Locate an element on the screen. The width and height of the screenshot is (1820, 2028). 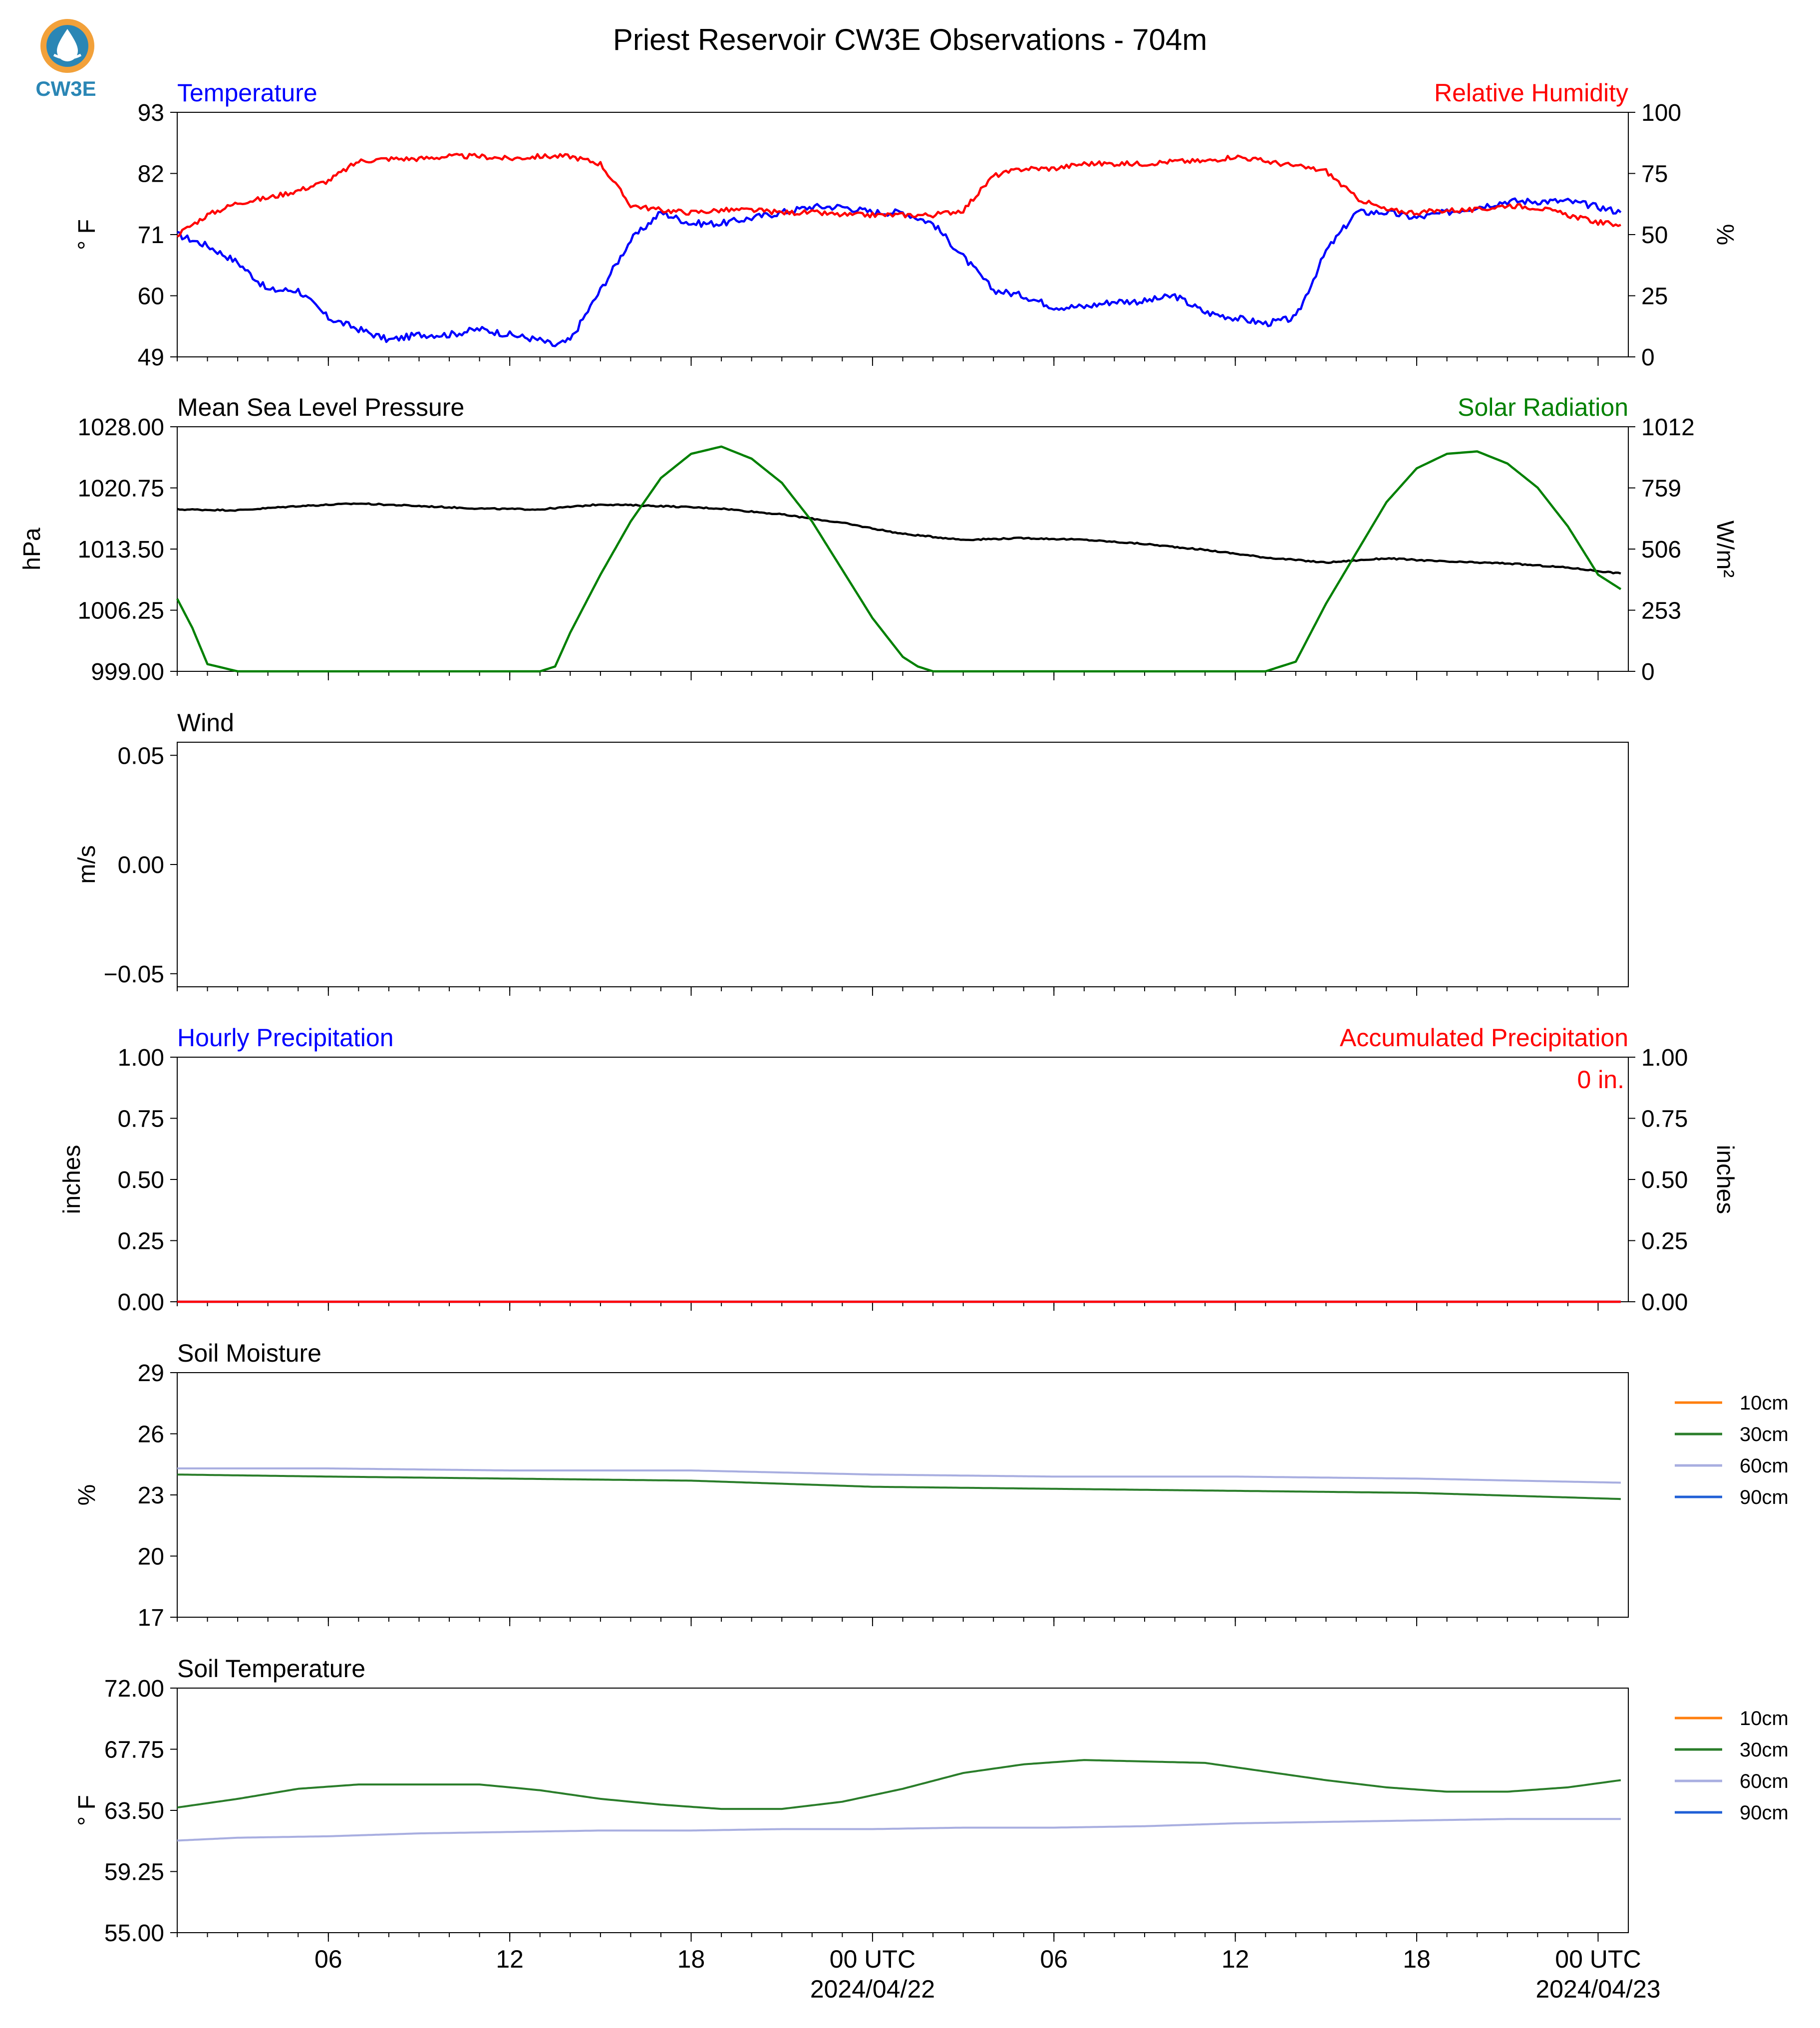
y-tick-label: 20 is located at coordinates (151, 1557).